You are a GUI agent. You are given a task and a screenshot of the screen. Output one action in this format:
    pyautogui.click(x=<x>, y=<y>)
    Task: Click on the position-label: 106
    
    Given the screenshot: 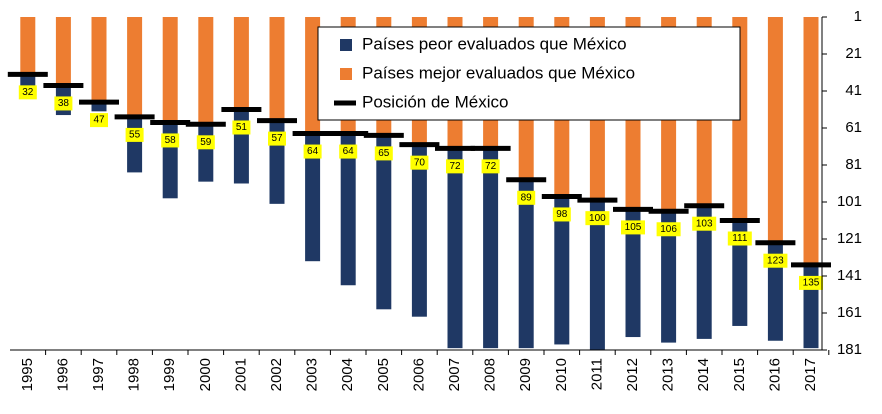 What is the action you would take?
    pyautogui.click(x=668, y=229)
    